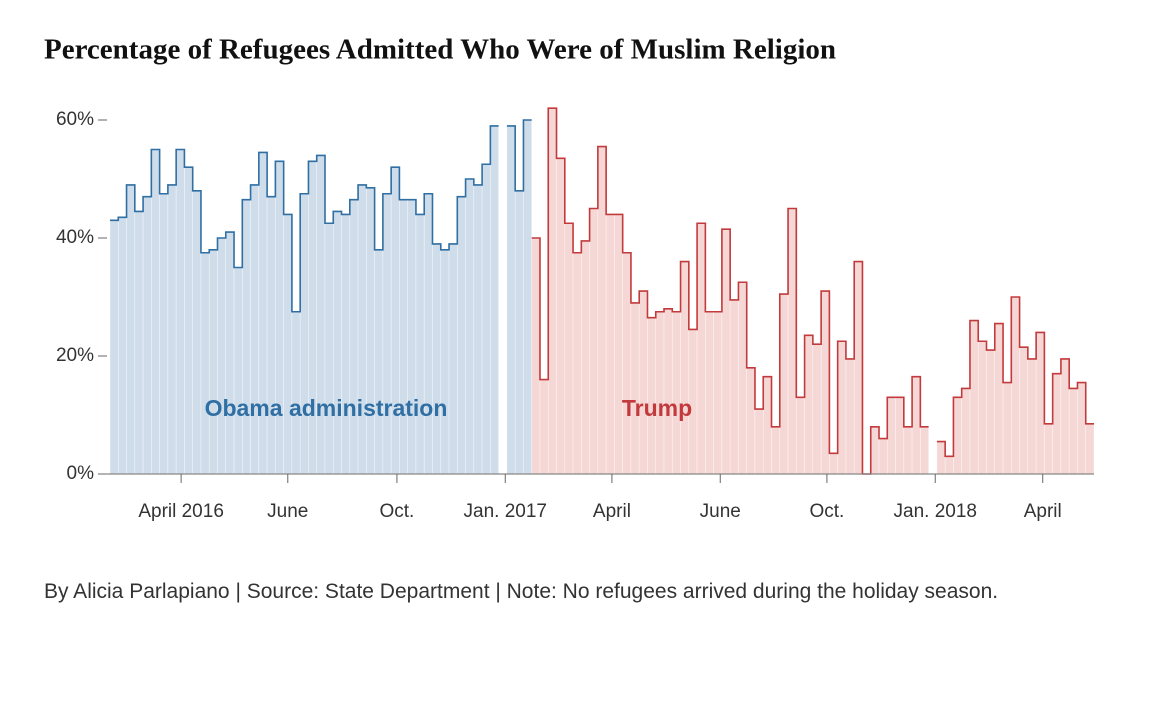 This screenshot has height=710, width=1159. Describe the element at coordinates (181, 511) in the screenshot. I see `x-tick-label: April 2016` at that location.